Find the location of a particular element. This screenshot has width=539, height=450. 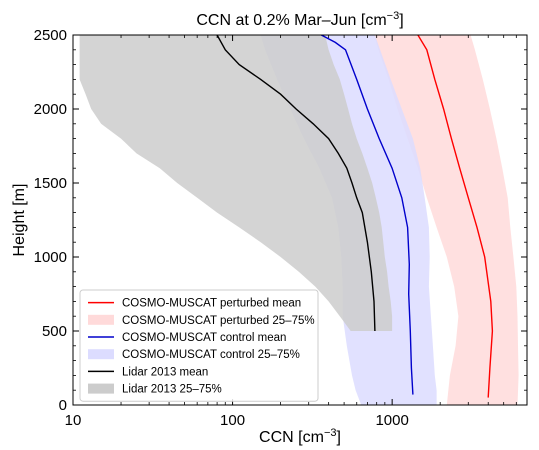

chart-title: CCN at 0.2% Mar–Jun [cm−3] is located at coordinates (299, 19).